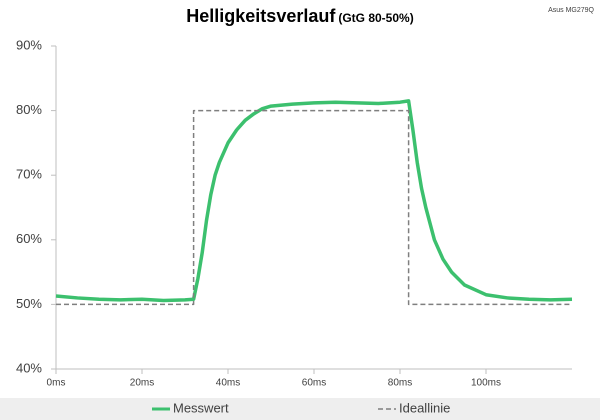  What do you see at coordinates (300, 409) in the screenshot?
I see `legend-band` at bounding box center [300, 409].